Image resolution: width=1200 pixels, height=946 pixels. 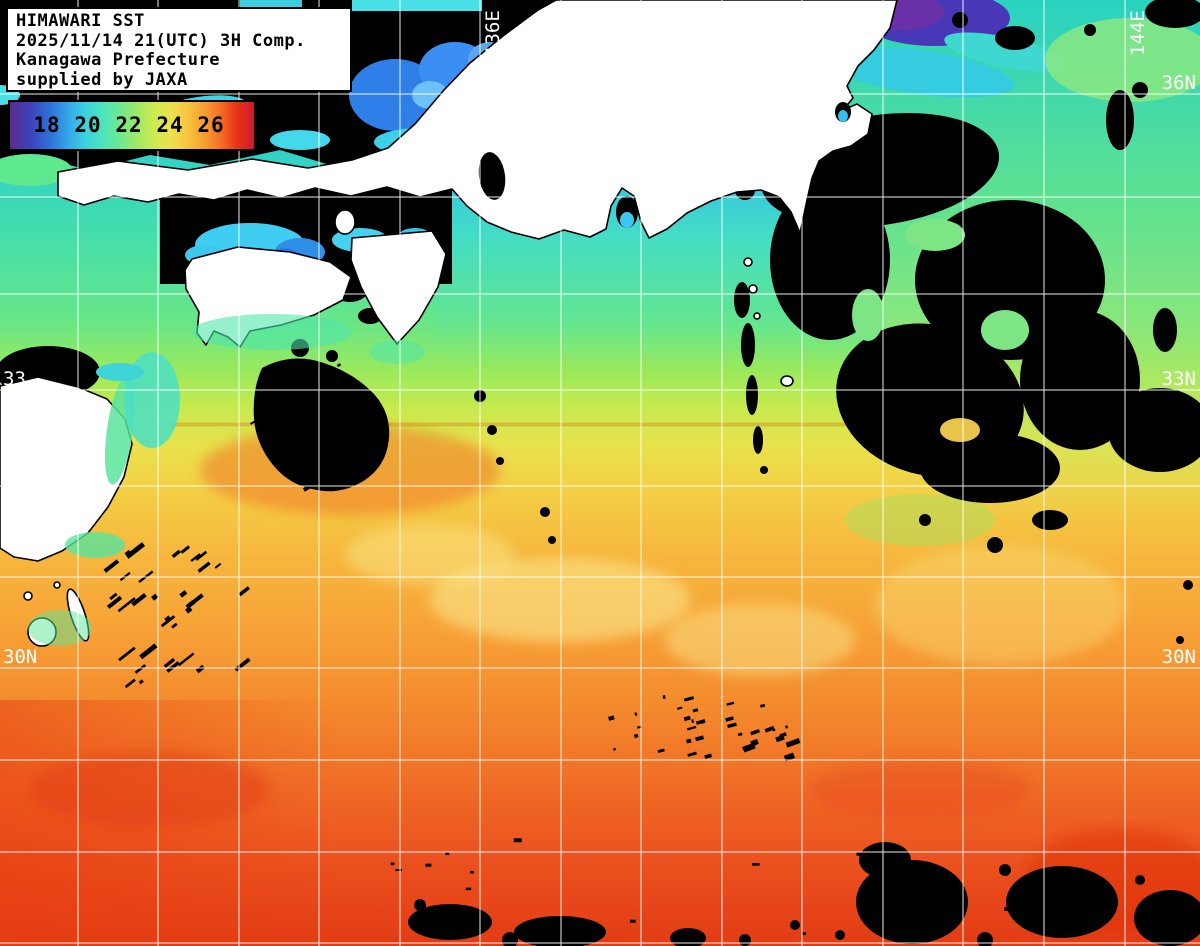 I want to click on land-awaji-island, so click(x=345, y=222).